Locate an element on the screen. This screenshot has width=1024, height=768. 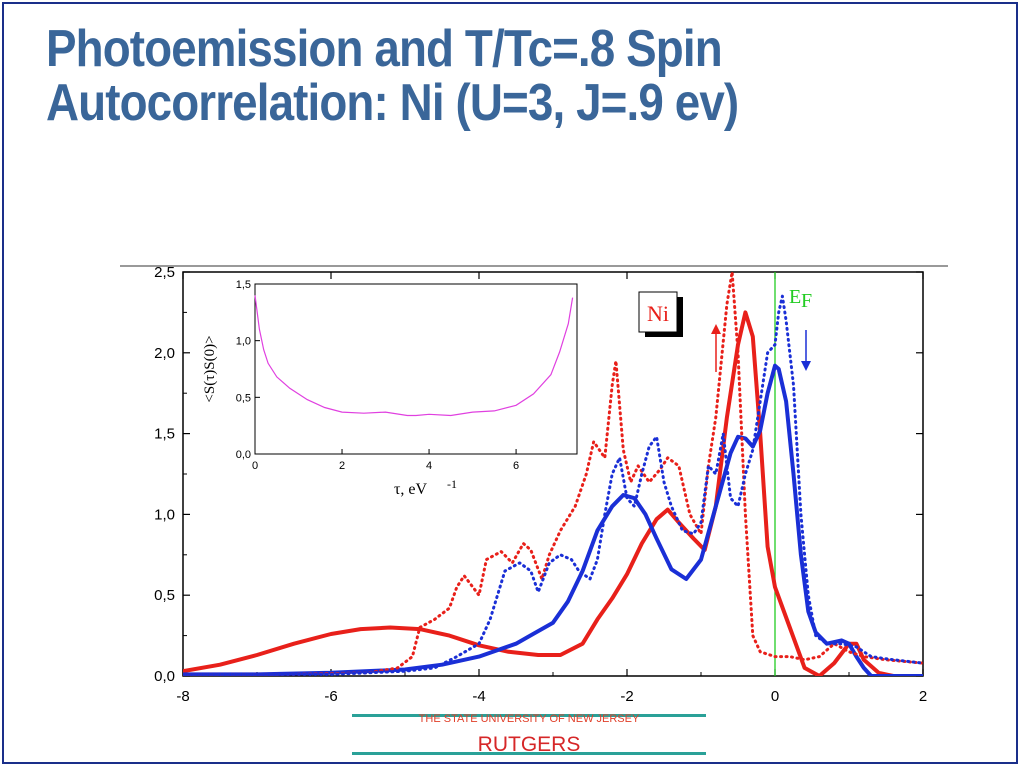
inset-y-tick-label: 1,0 is located at coordinates (243, 342).